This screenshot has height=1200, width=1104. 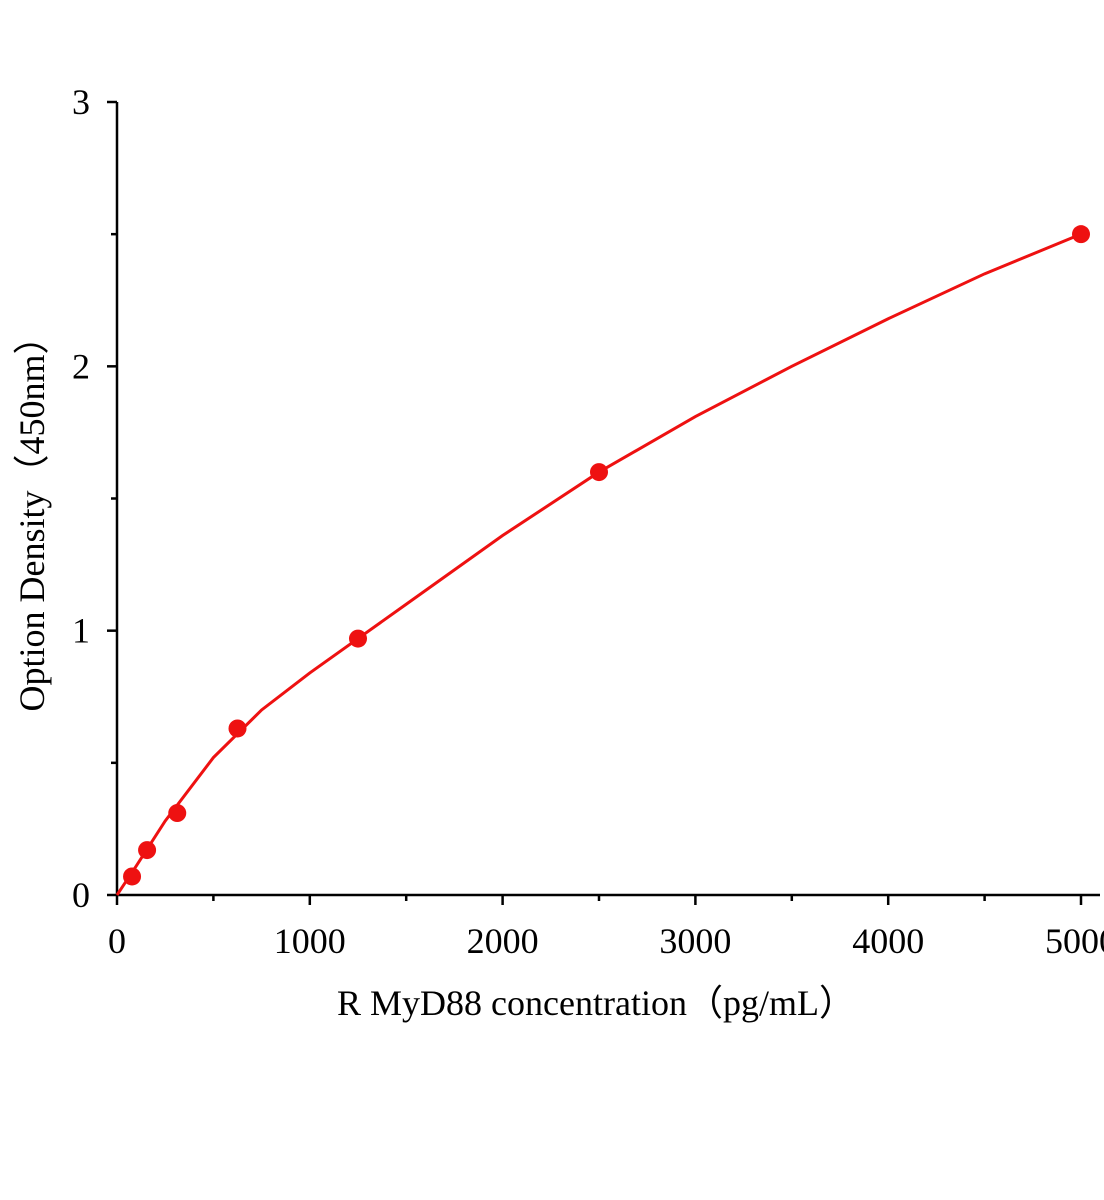 What do you see at coordinates (503, 941) in the screenshot?
I see `x-tick-label: 2000` at bounding box center [503, 941].